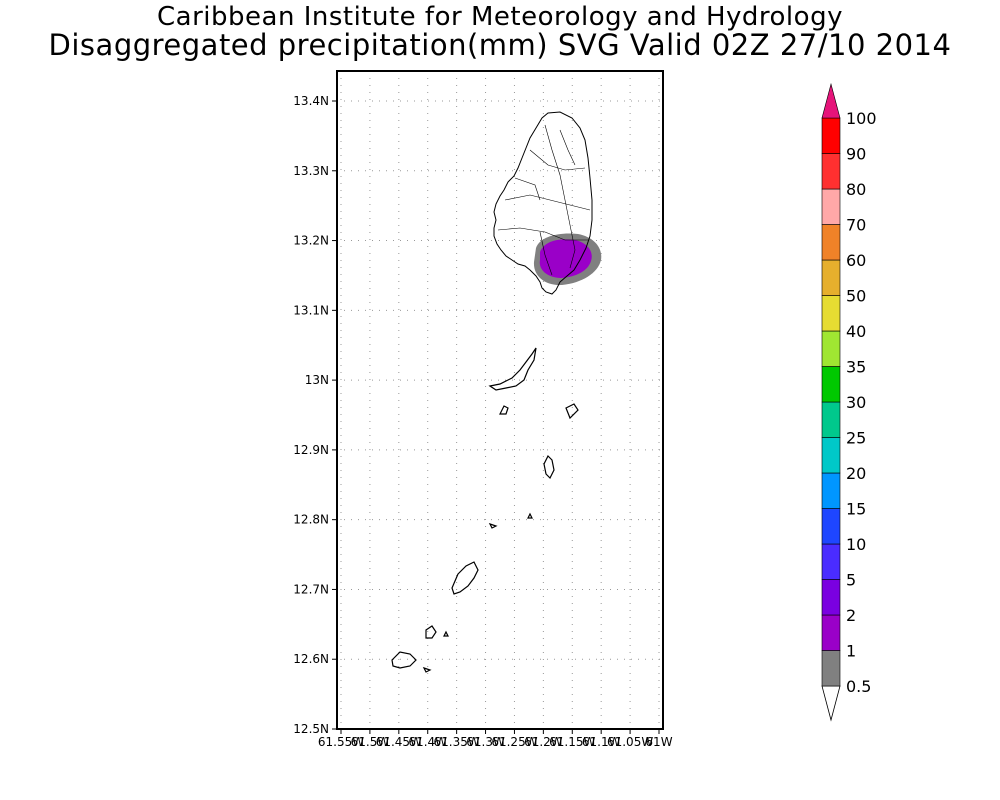  I want to click on colorbar-label: 0.5, so click(858, 686).